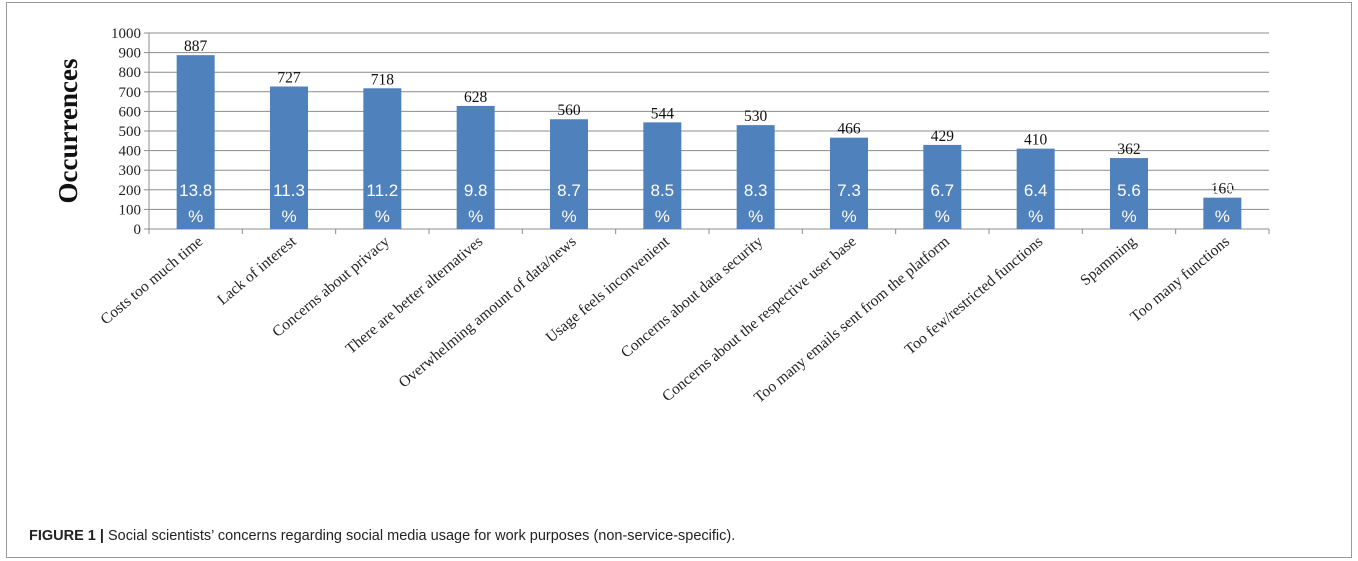  Describe the element at coordinates (130, 132) in the screenshot. I see `y-tick-label: 500` at that location.